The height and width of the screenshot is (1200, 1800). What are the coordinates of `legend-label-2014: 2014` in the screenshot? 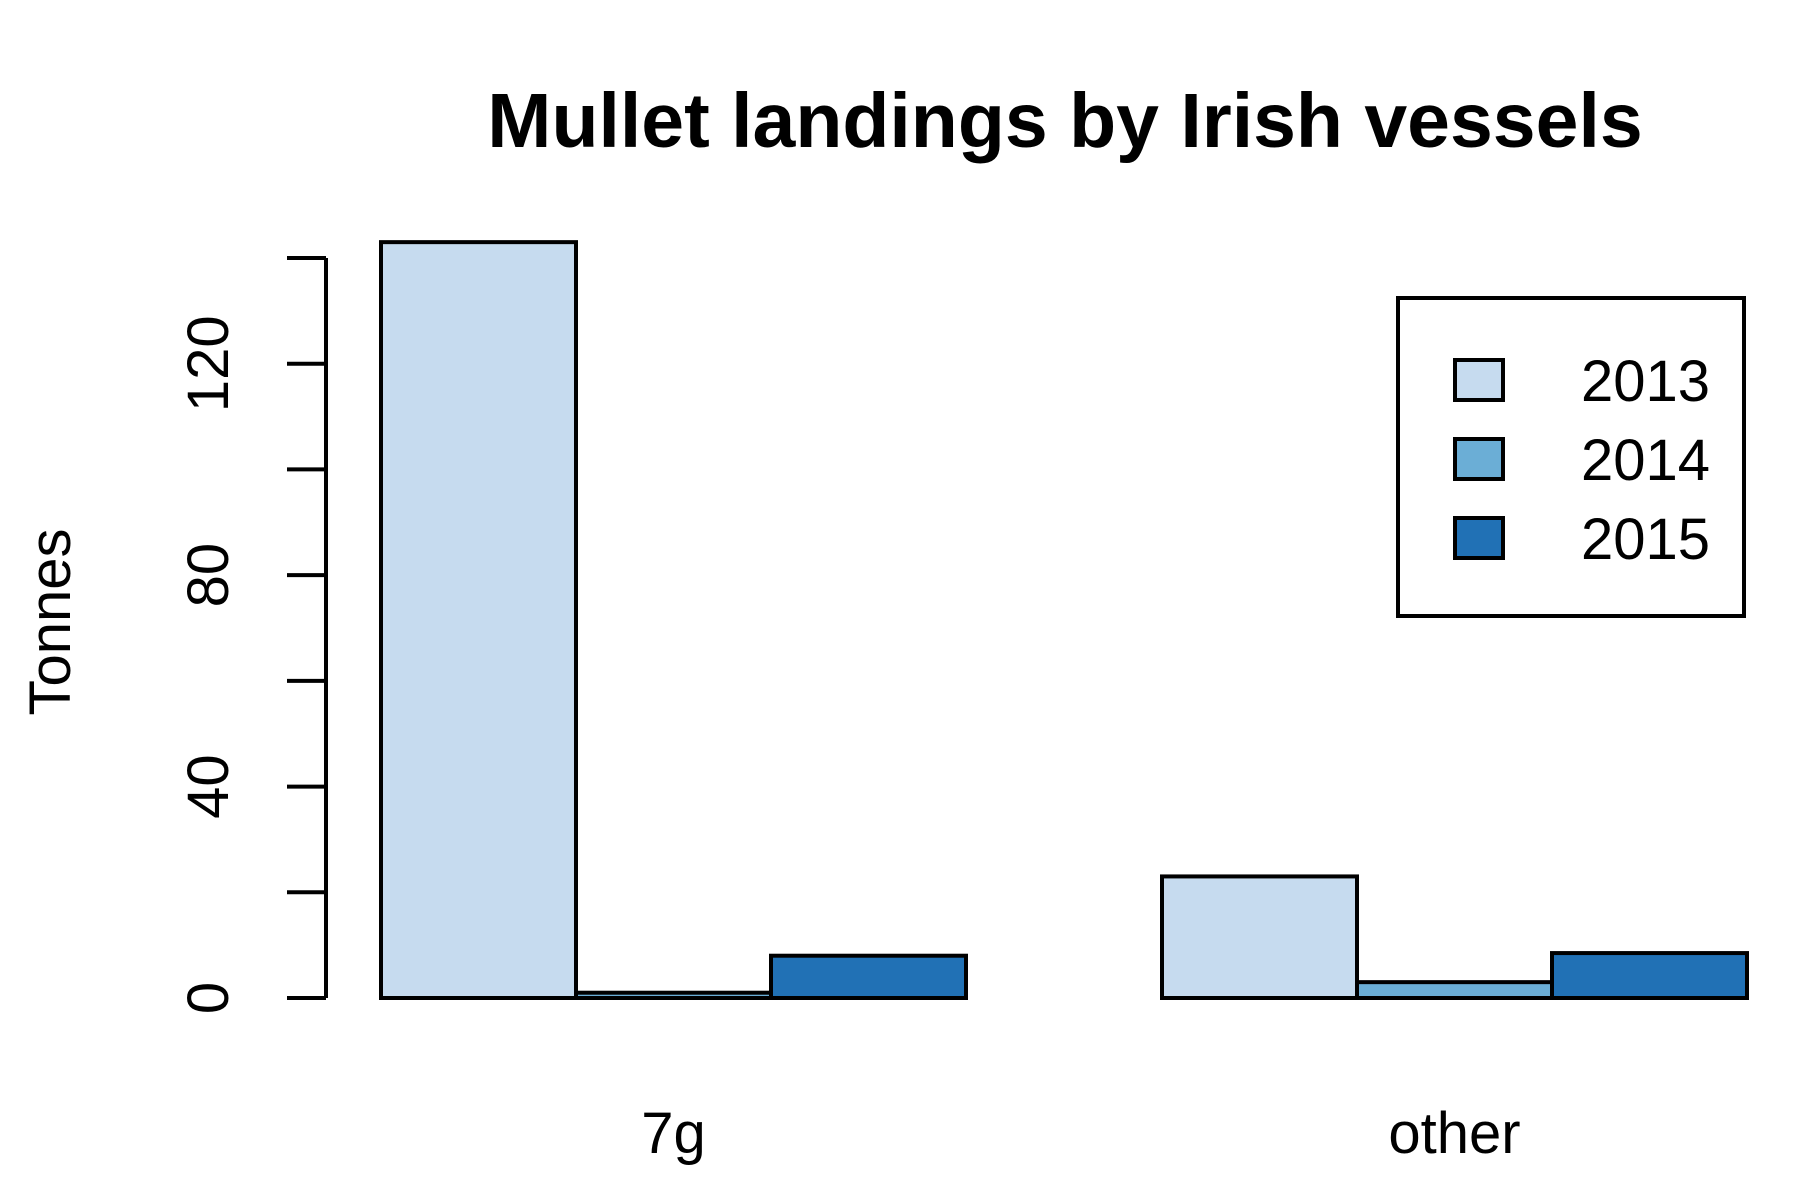 It's located at (1645, 460).